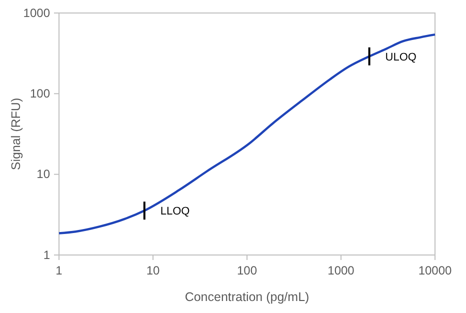 This screenshot has height=313, width=466. Describe the element at coordinates (175, 212) in the screenshot. I see `annotation: LLOQ` at that location.